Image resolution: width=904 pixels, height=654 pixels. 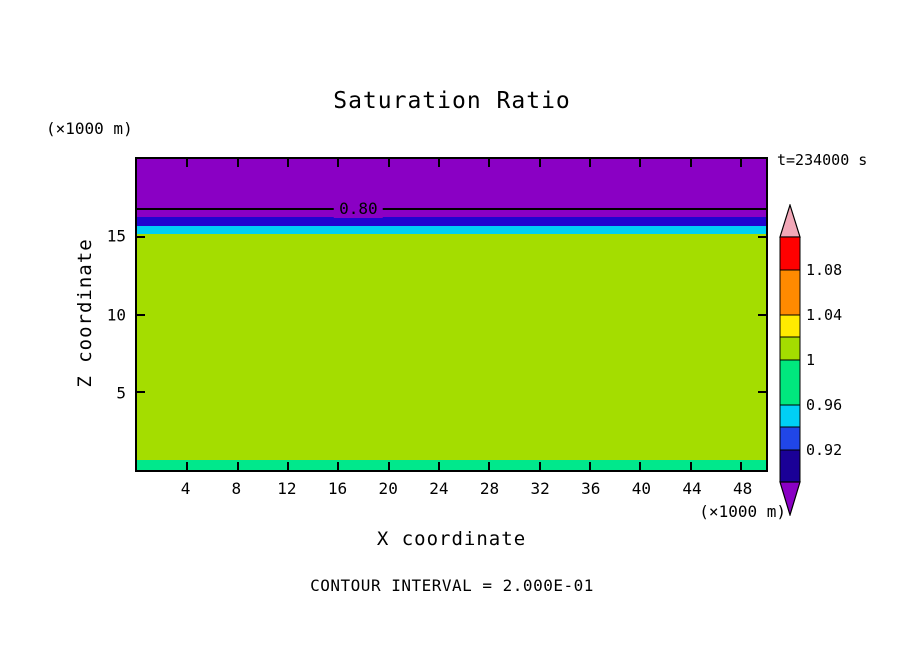 What do you see at coordinates (790, 499) in the screenshot?
I see `colorbar-arrow-bottom` at bounding box center [790, 499].